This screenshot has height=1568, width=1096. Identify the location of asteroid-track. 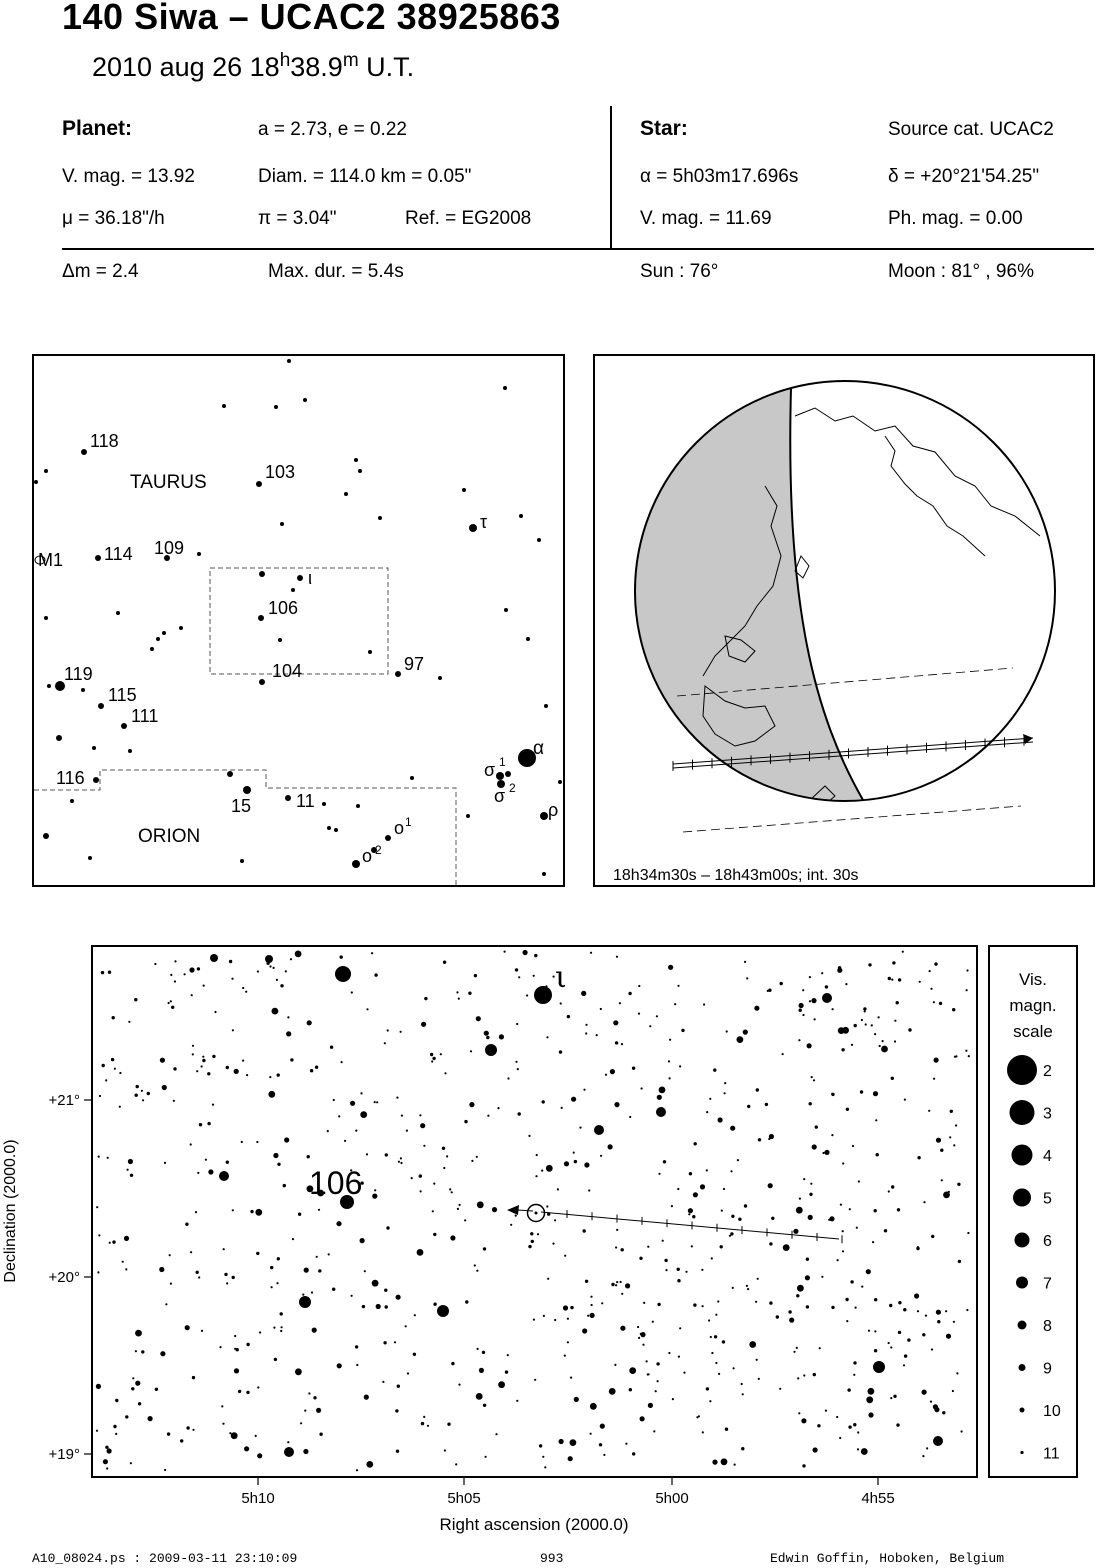
(675, 1223).